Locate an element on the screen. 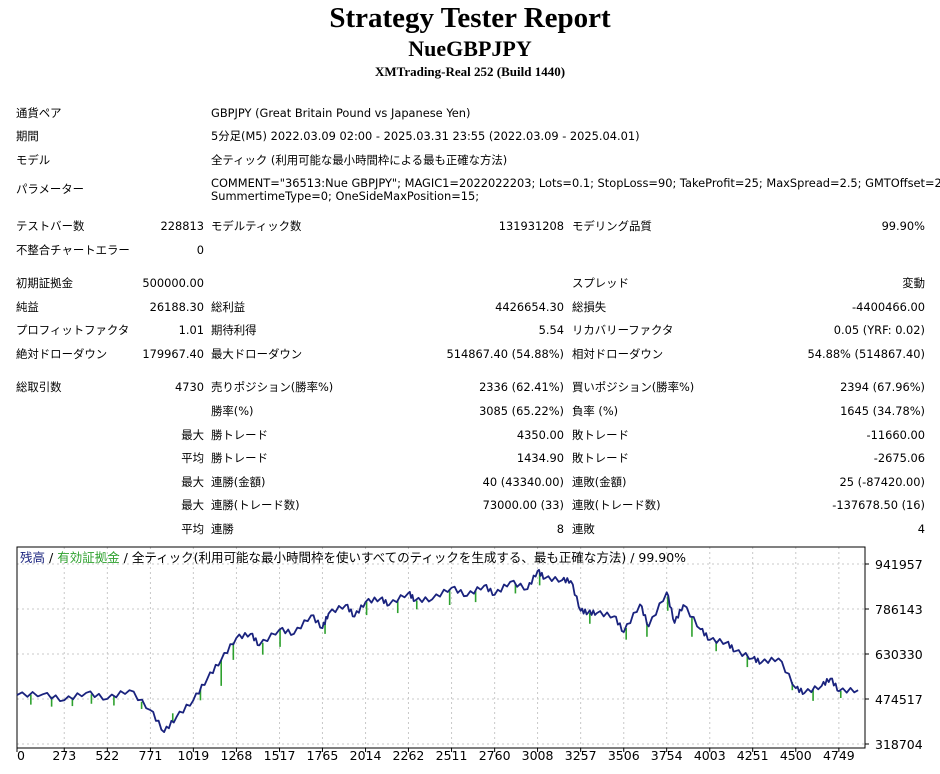  avg-consec-wins-value: 8 is located at coordinates (560, 529).